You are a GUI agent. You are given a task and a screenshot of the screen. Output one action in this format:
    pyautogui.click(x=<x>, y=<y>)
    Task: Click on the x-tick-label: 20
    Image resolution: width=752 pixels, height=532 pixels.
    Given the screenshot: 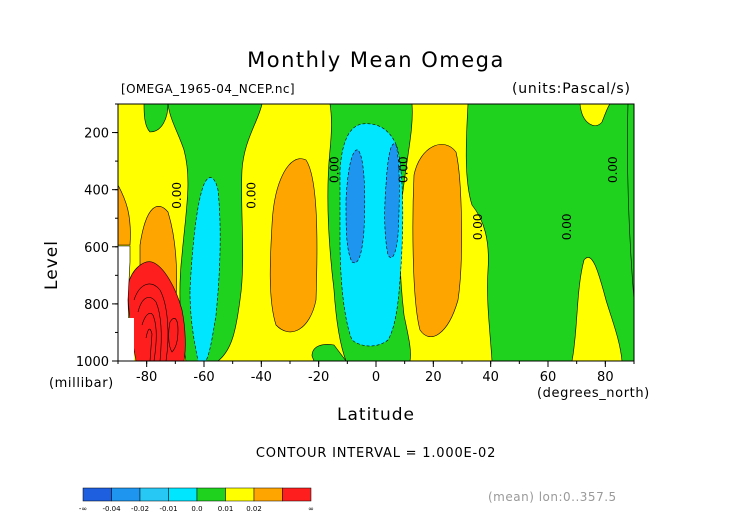 What is the action you would take?
    pyautogui.click(x=433, y=377)
    